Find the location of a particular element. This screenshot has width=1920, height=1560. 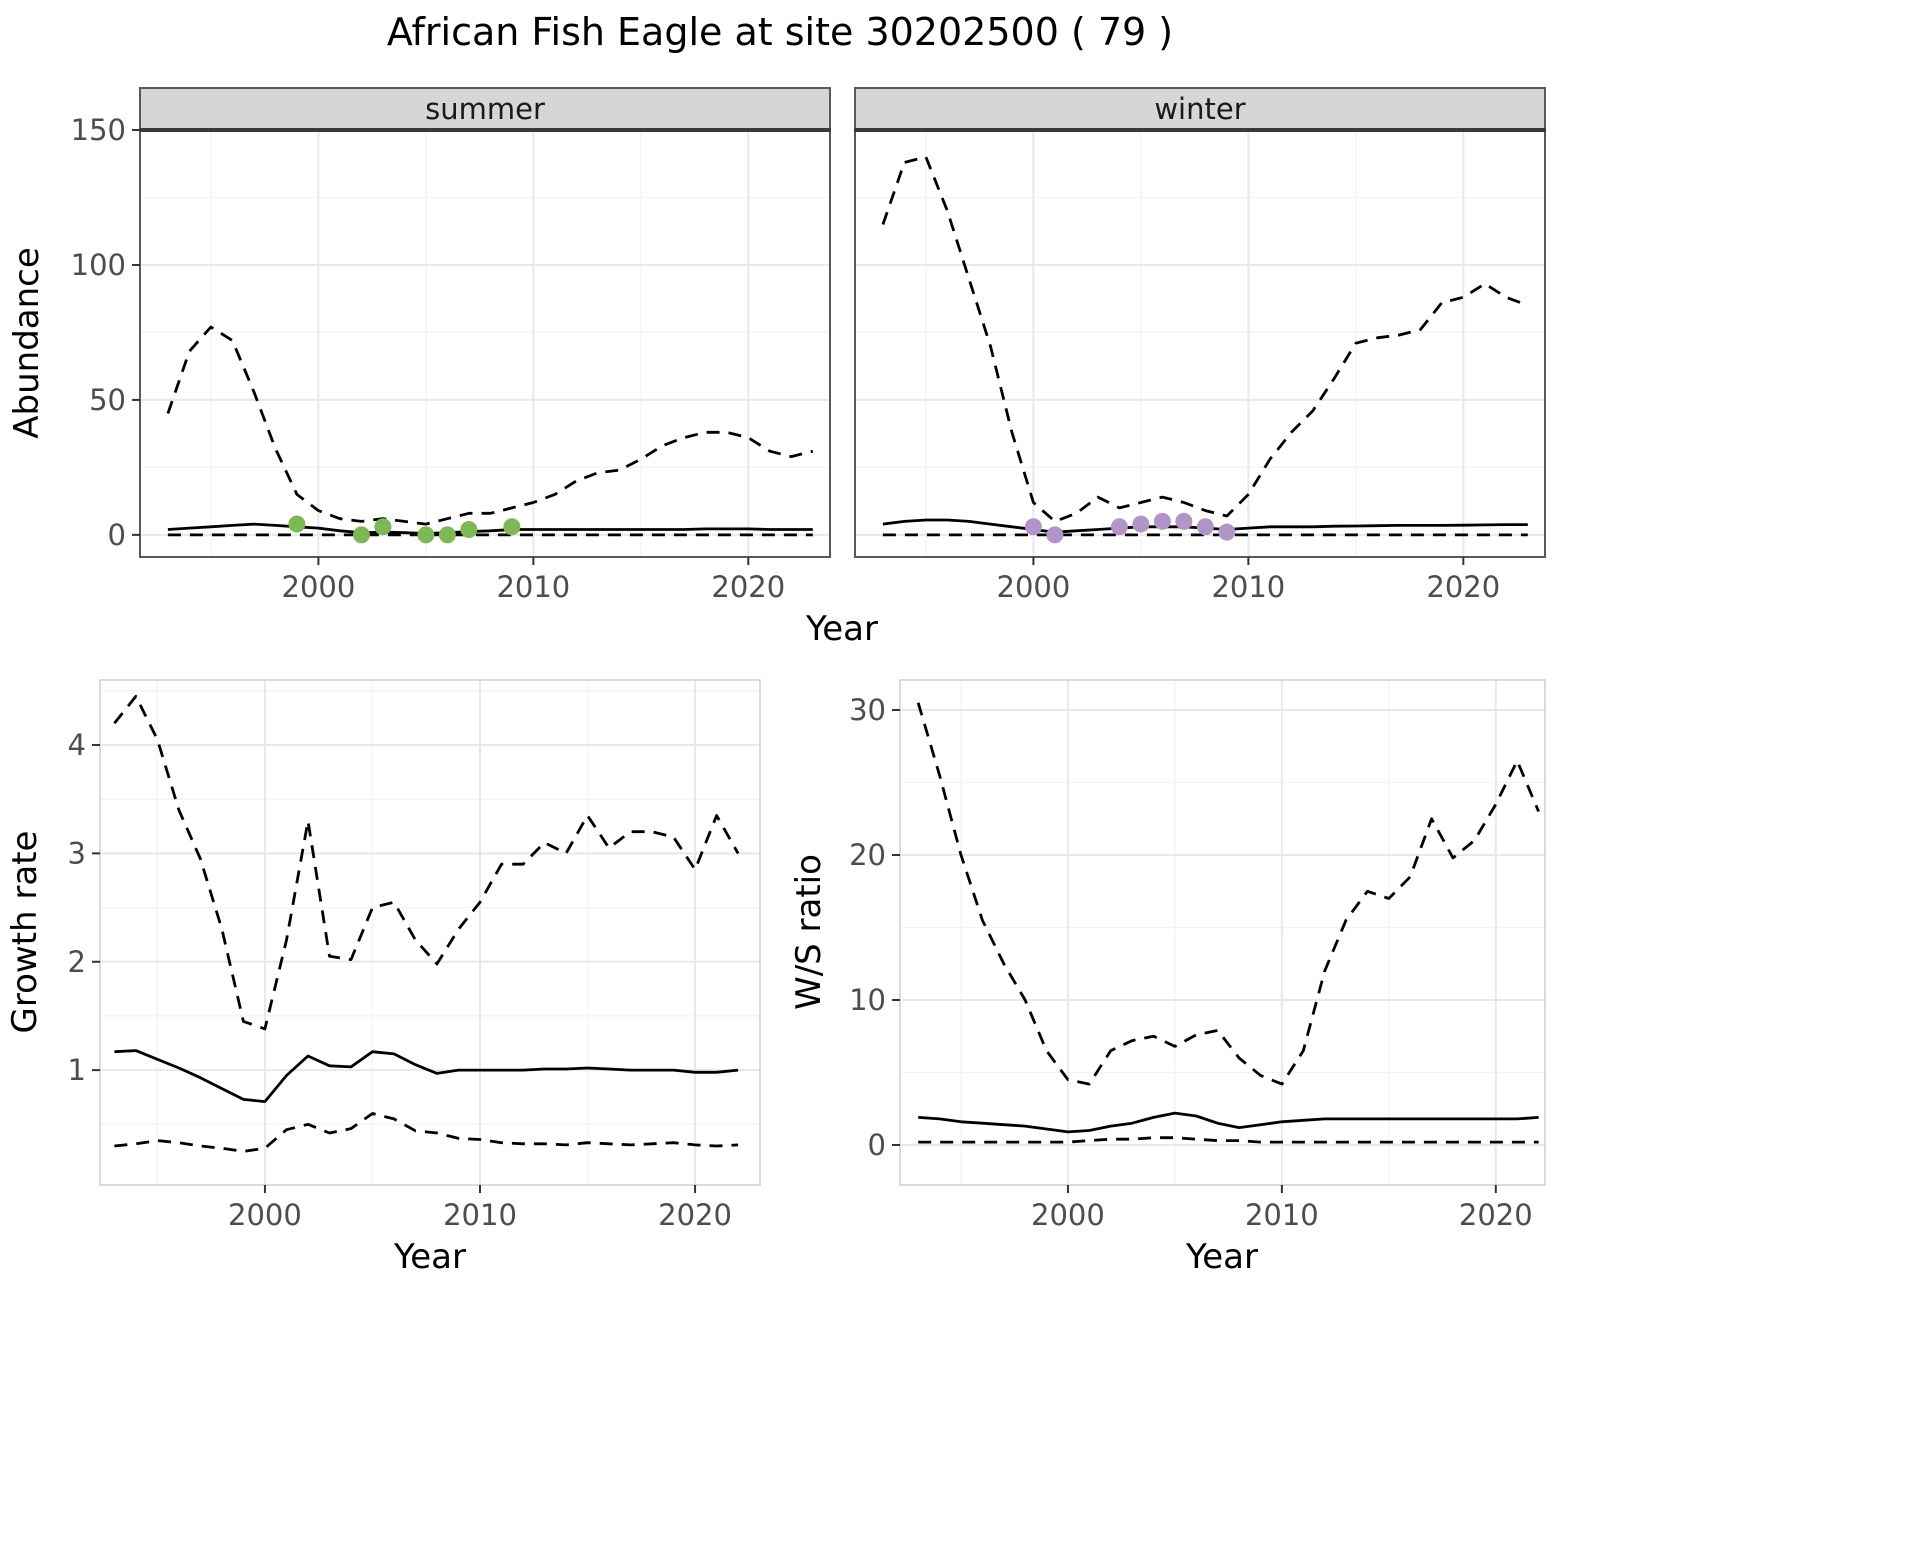

y-axis-title: W/S ratio is located at coordinates (809, 932).